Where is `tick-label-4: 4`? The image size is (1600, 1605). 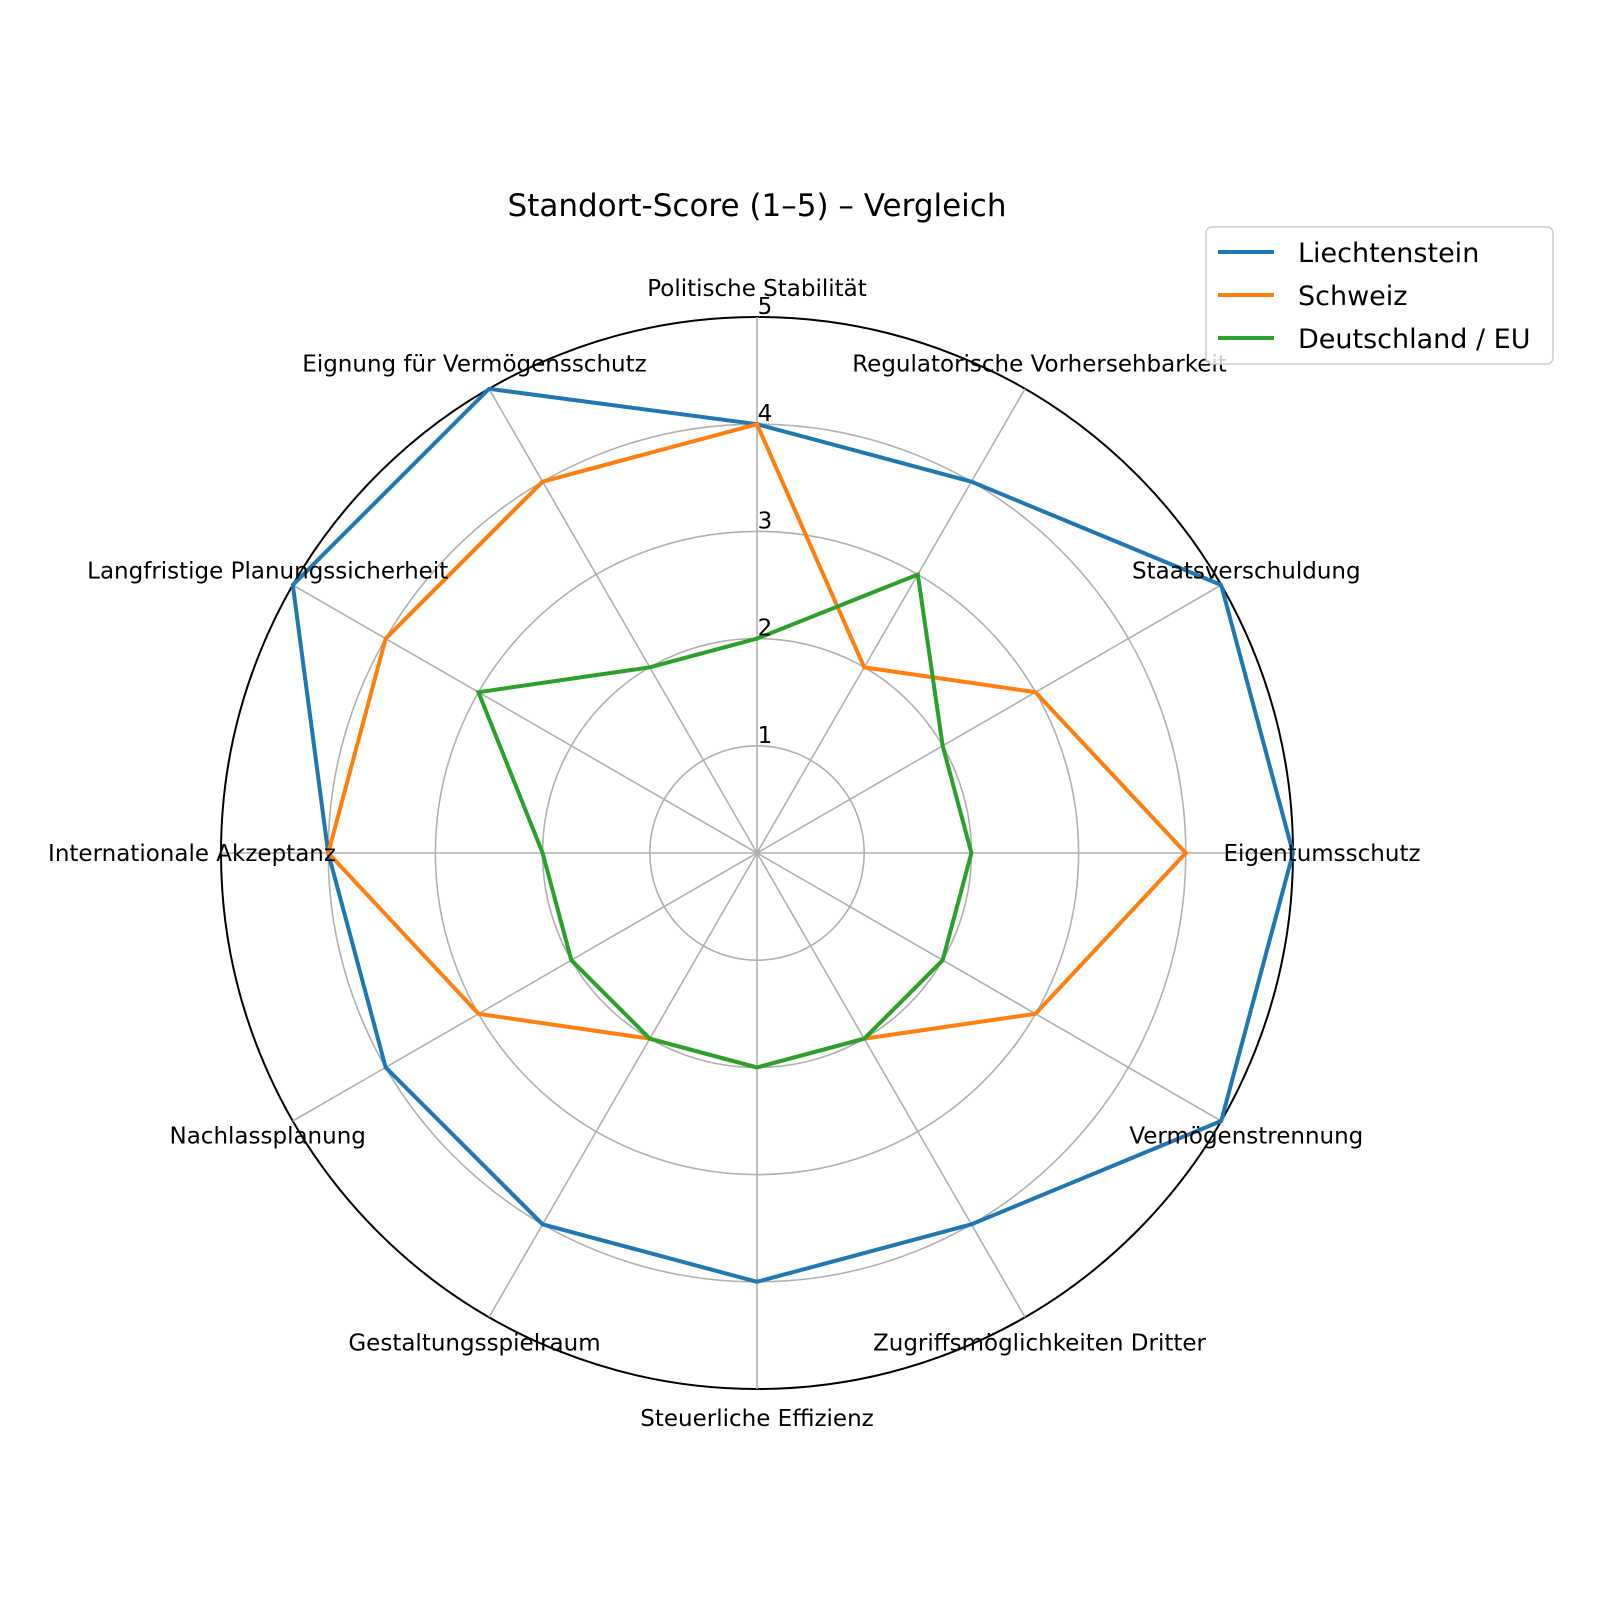 tick-label-4: 4 is located at coordinates (765, 414).